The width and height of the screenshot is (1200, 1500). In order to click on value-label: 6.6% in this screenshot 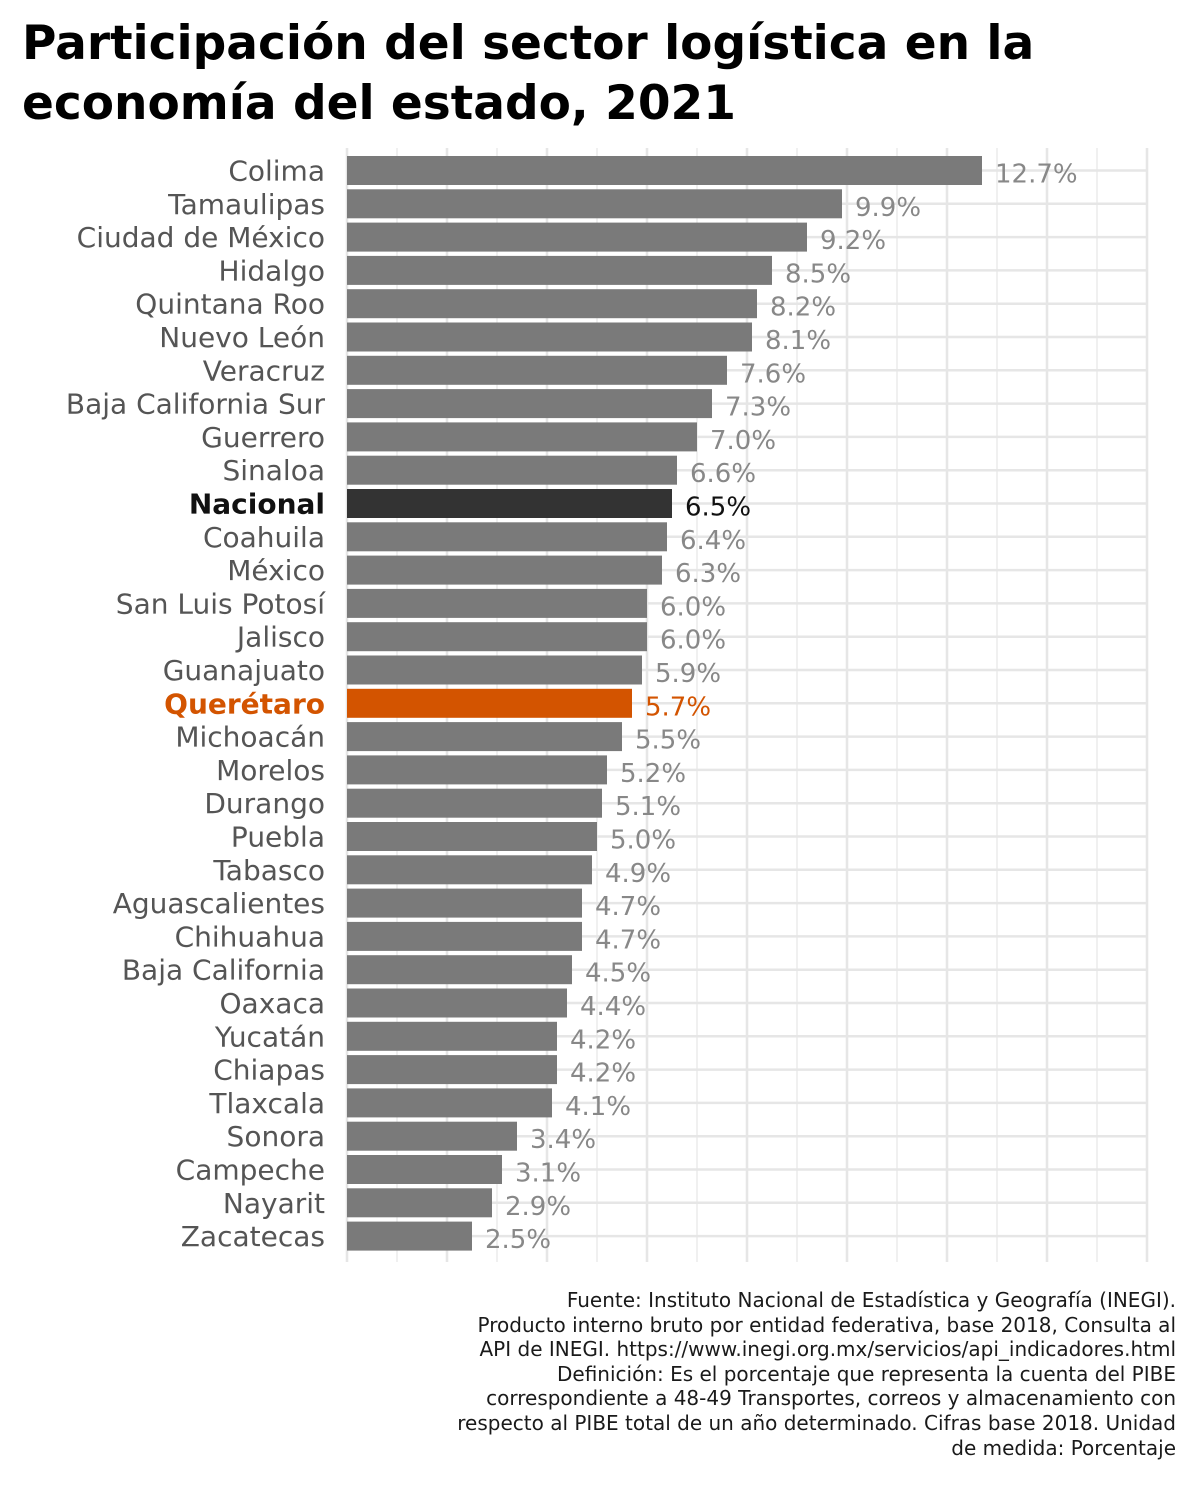, I will do `click(723, 474)`.